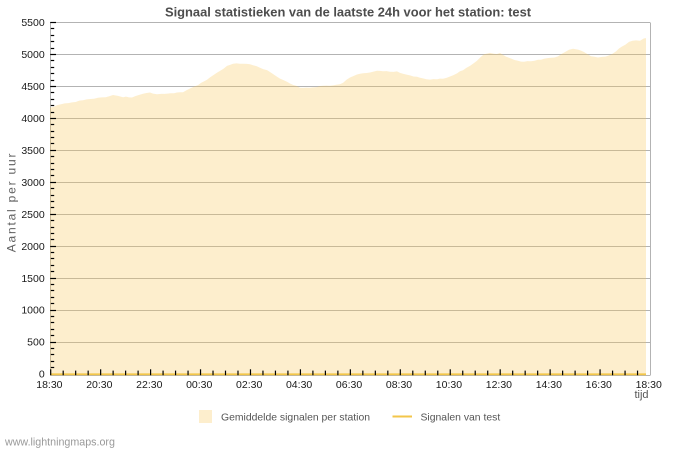 The image size is (700, 455). I want to click on svg-text: 04:30, so click(299, 385).